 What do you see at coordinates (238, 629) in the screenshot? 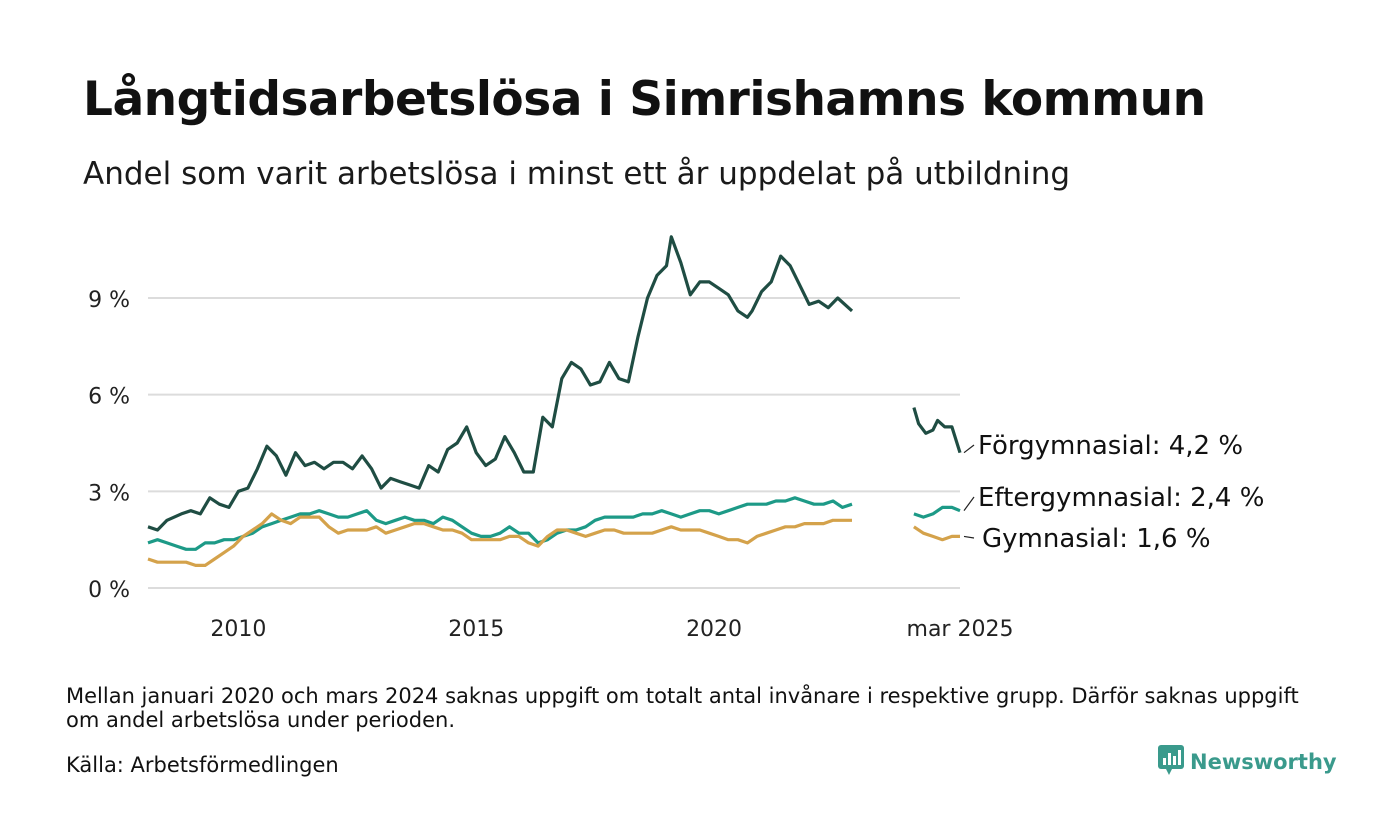
I see `x-tick-label: 2010` at bounding box center [238, 629].